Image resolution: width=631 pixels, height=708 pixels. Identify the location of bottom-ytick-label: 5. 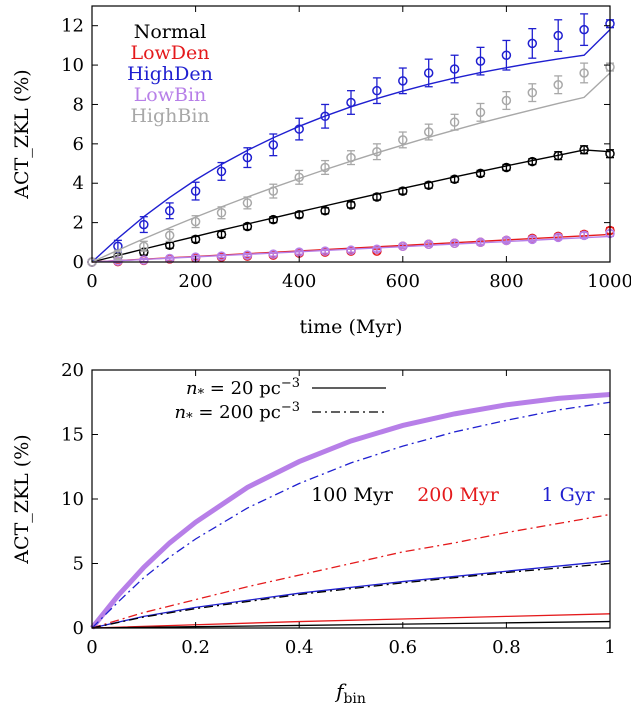
(78, 564).